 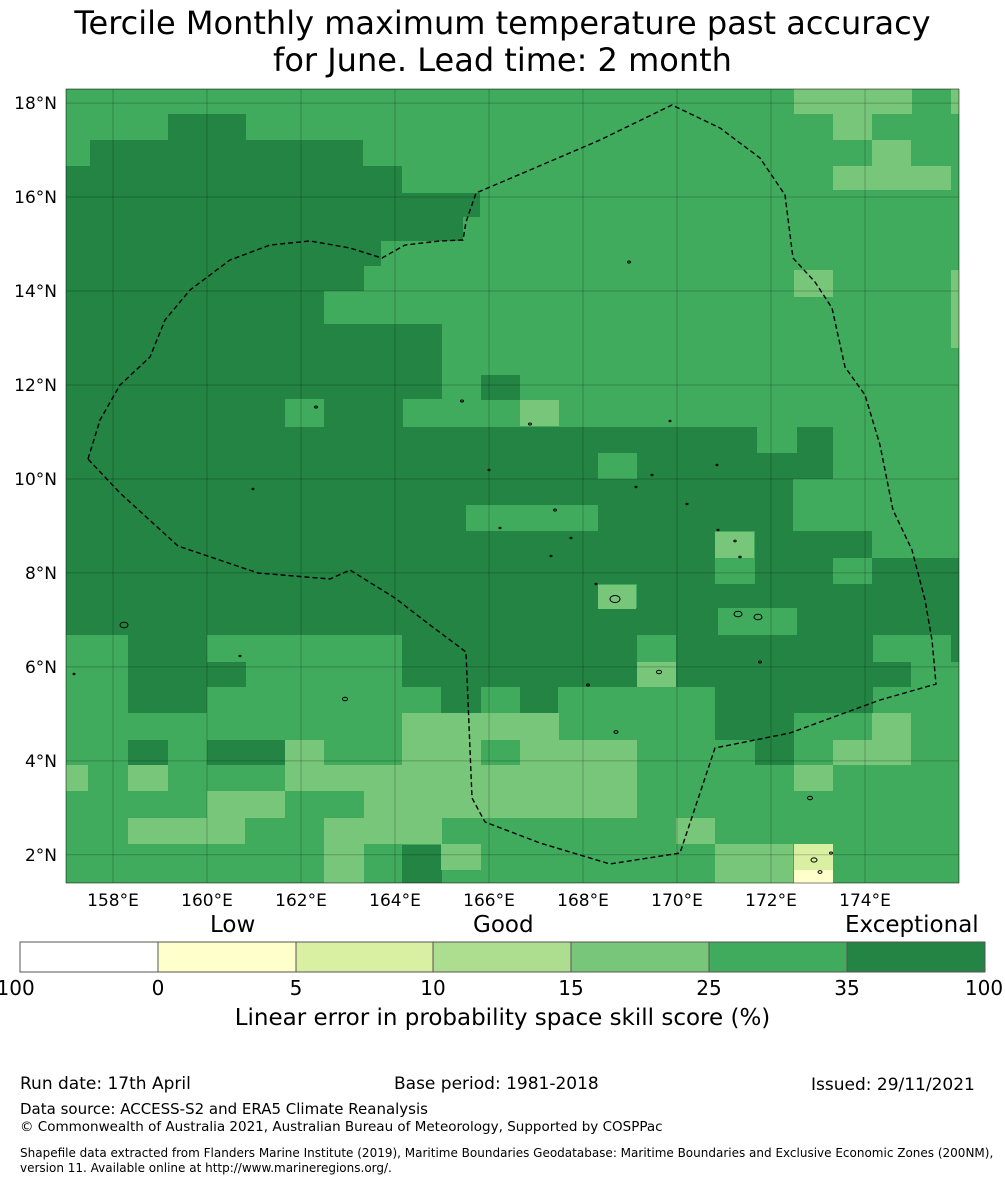 I want to click on latitude-label: 4°N, so click(x=41, y=762).